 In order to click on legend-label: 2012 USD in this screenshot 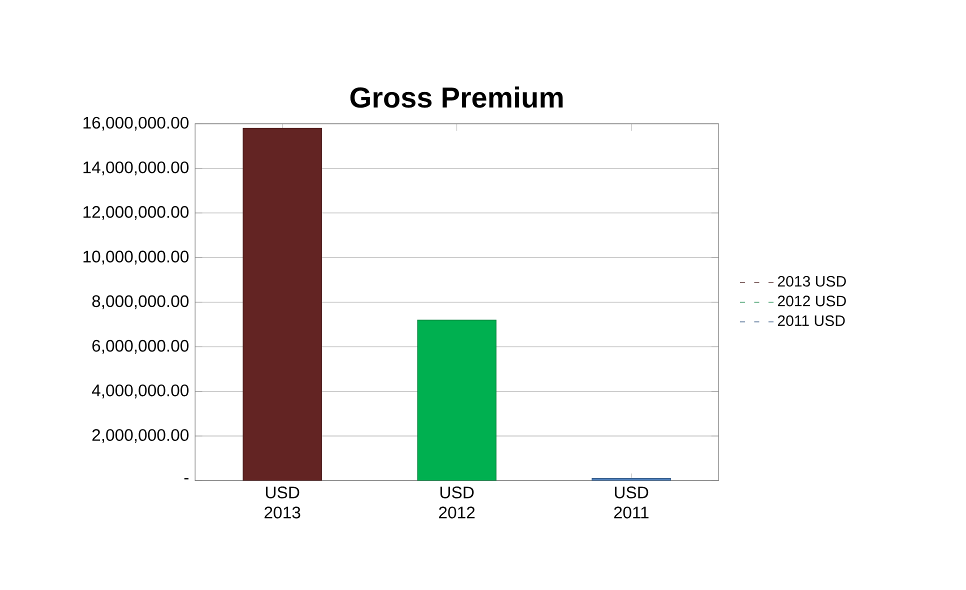, I will do `click(812, 301)`.